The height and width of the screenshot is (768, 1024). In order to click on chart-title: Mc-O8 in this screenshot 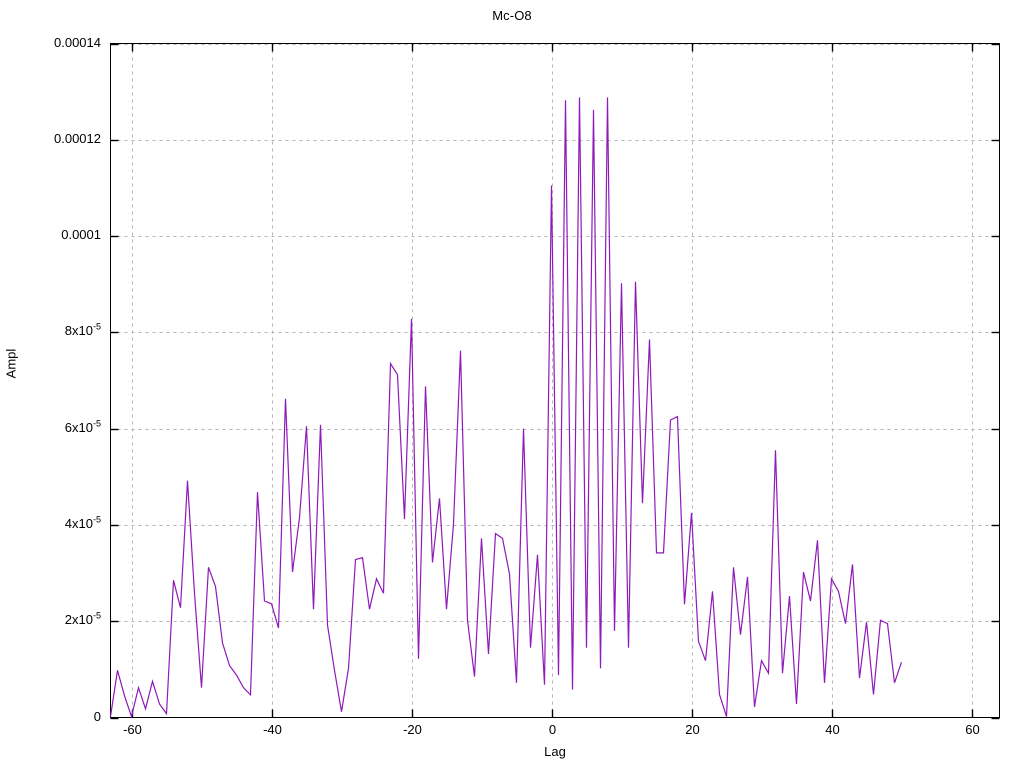, I will do `click(512, 15)`.